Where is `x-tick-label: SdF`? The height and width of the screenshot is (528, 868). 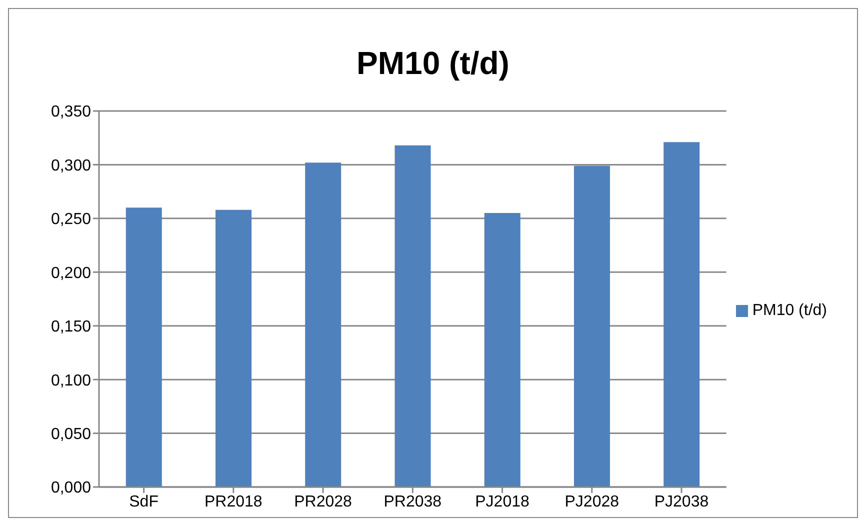 x-tick-label: SdF is located at coordinates (144, 501).